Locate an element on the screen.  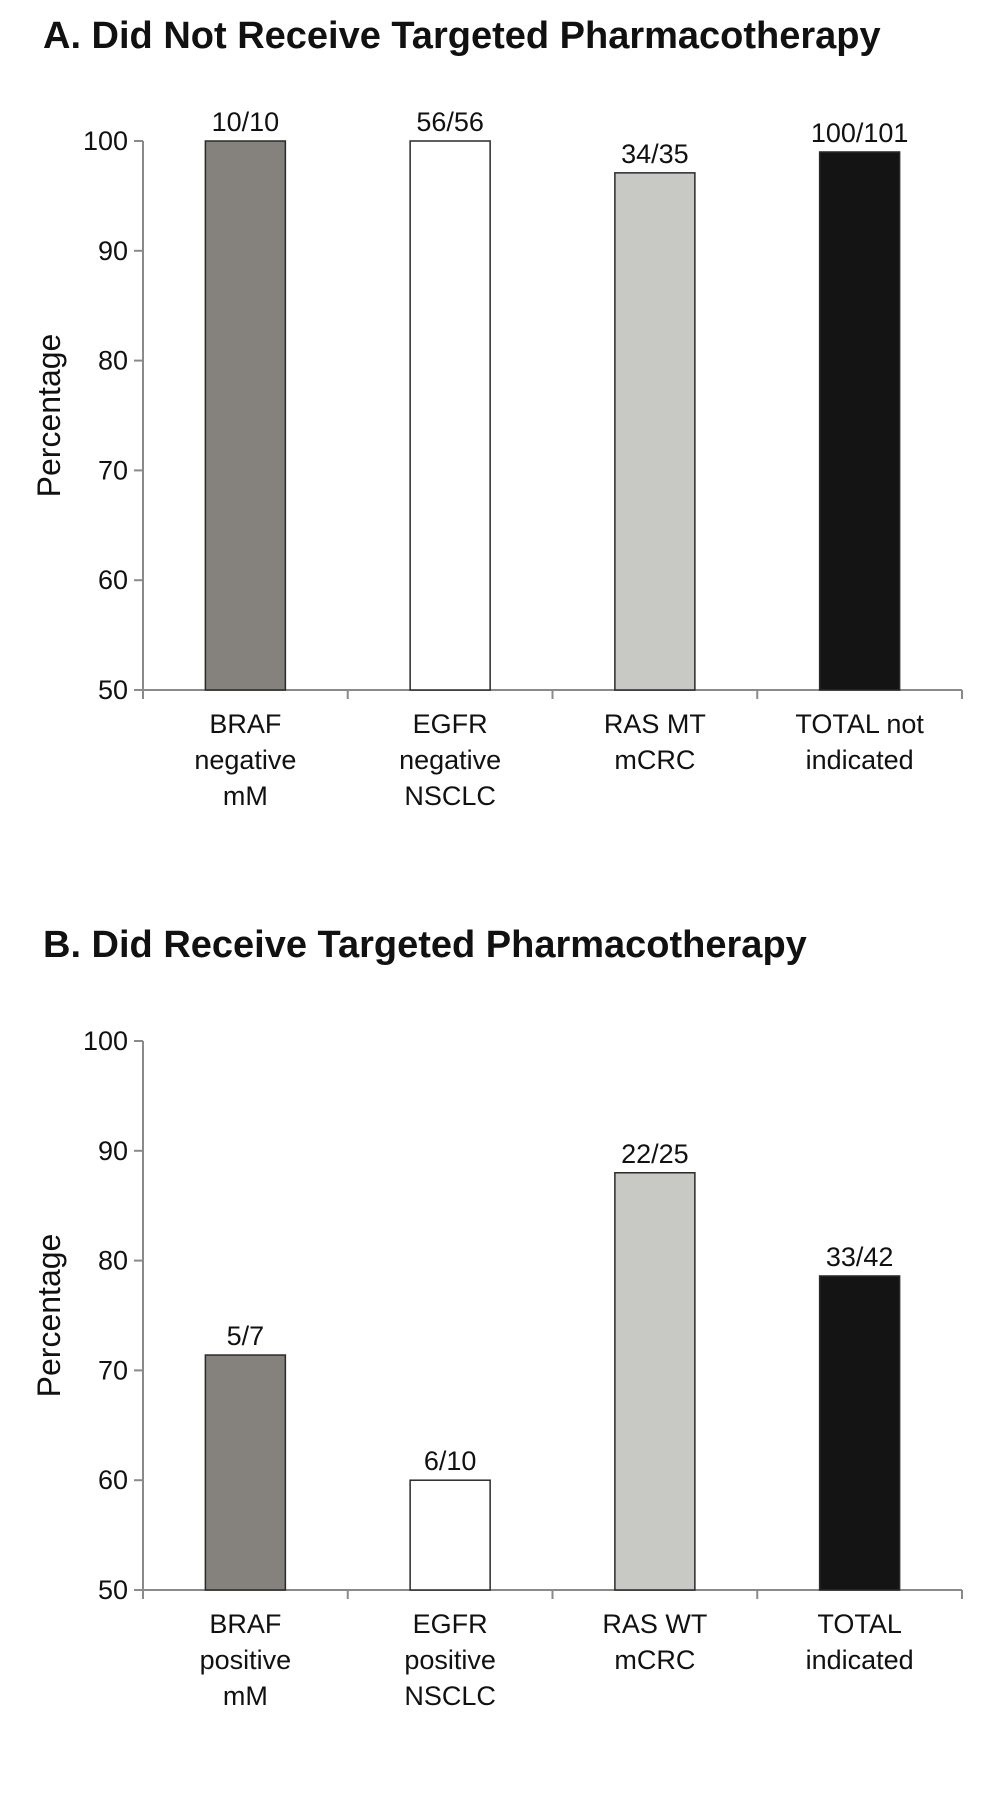
chart-b-data-label: 33/42 is located at coordinates (860, 1257).